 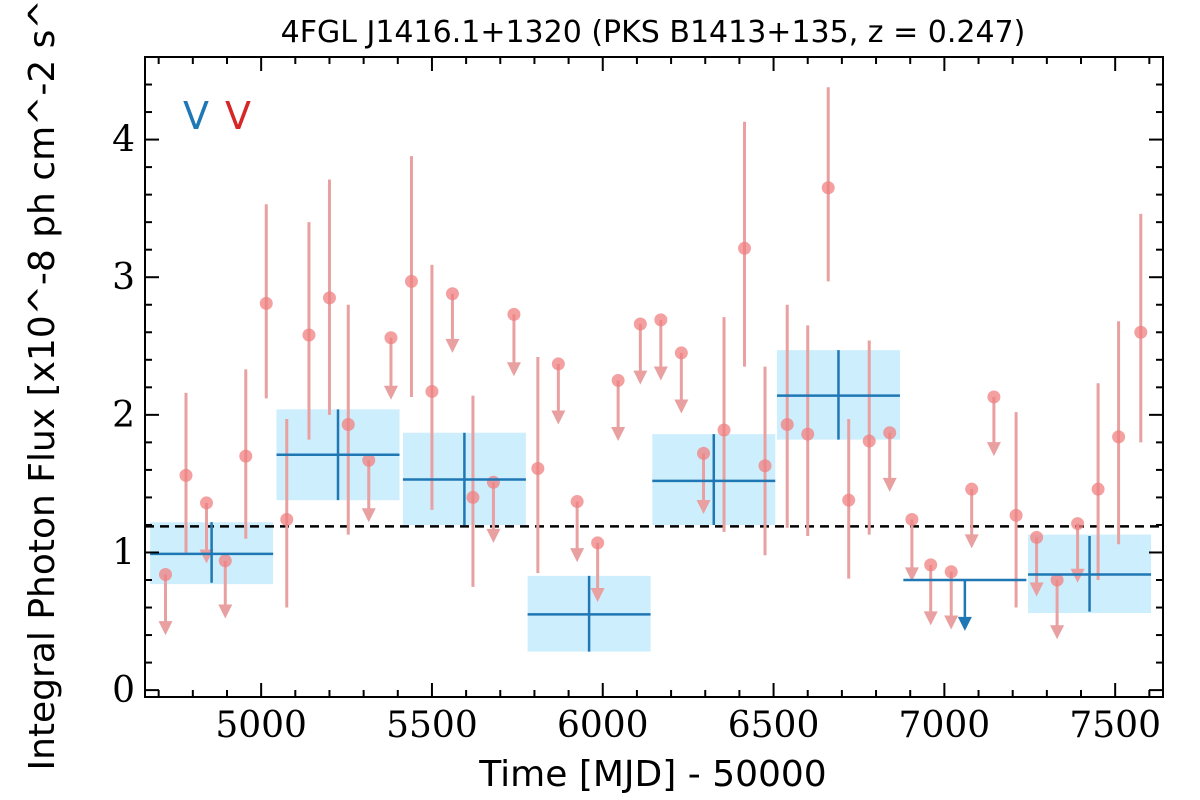 What do you see at coordinates (123, 552) in the screenshot?
I see `y-tick-label: 1` at bounding box center [123, 552].